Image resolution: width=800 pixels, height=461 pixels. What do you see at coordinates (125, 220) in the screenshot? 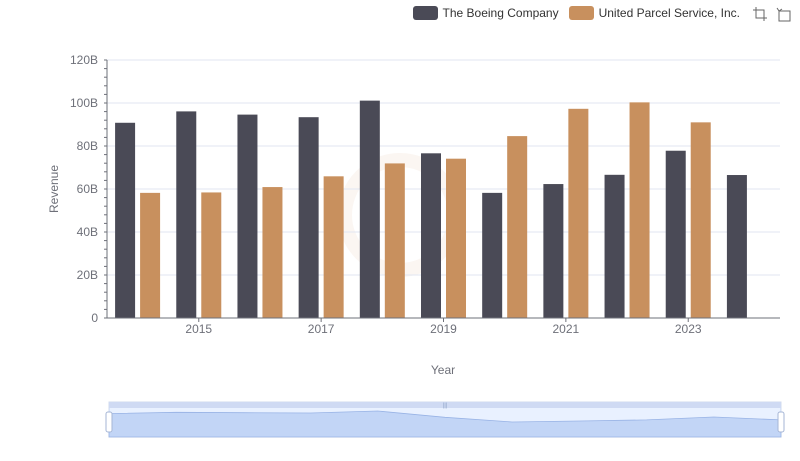
I see `bar-boeing-2014` at bounding box center [125, 220].